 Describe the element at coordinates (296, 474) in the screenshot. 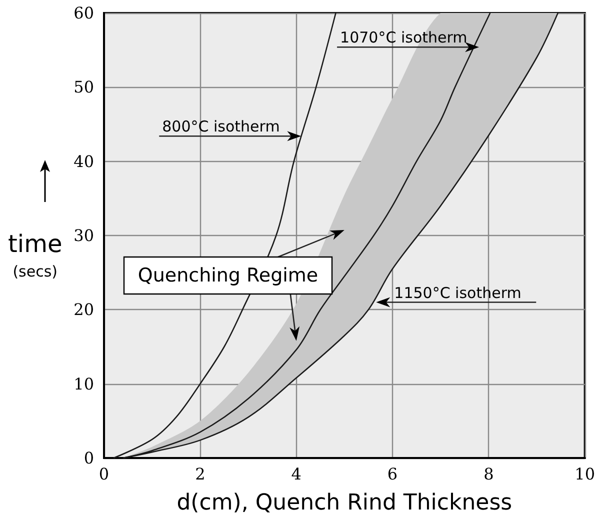

I see `x-tick-label: 4` at that location.